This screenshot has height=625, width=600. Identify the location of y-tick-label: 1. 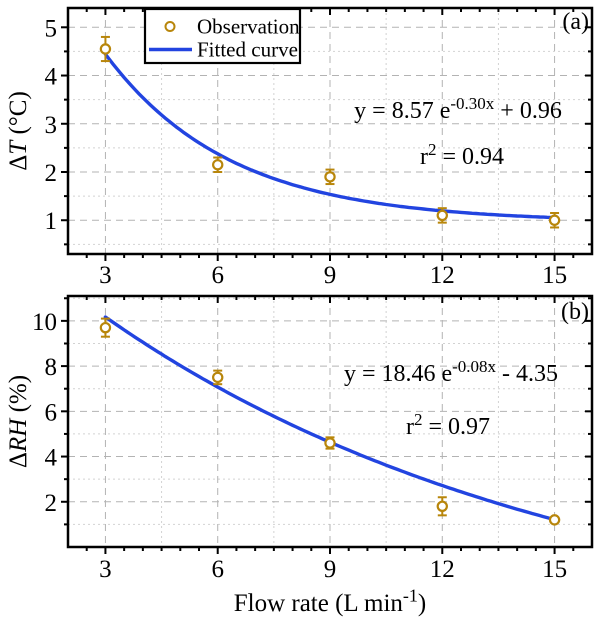
(51, 221).